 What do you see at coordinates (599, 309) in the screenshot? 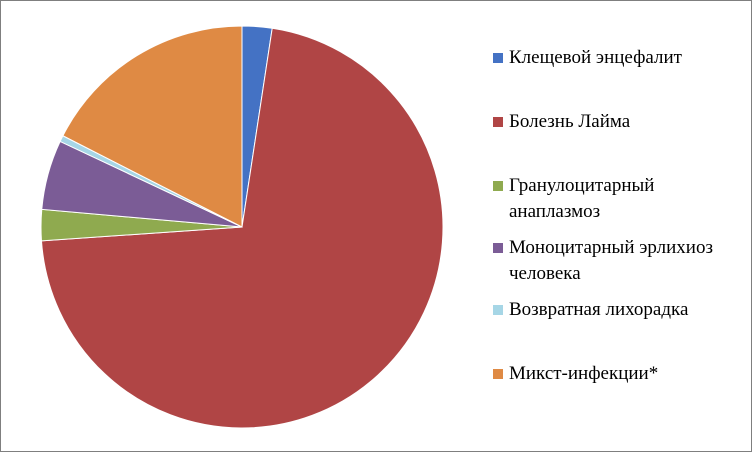
I see `legend-label: Возвратная лихорадка` at bounding box center [599, 309].